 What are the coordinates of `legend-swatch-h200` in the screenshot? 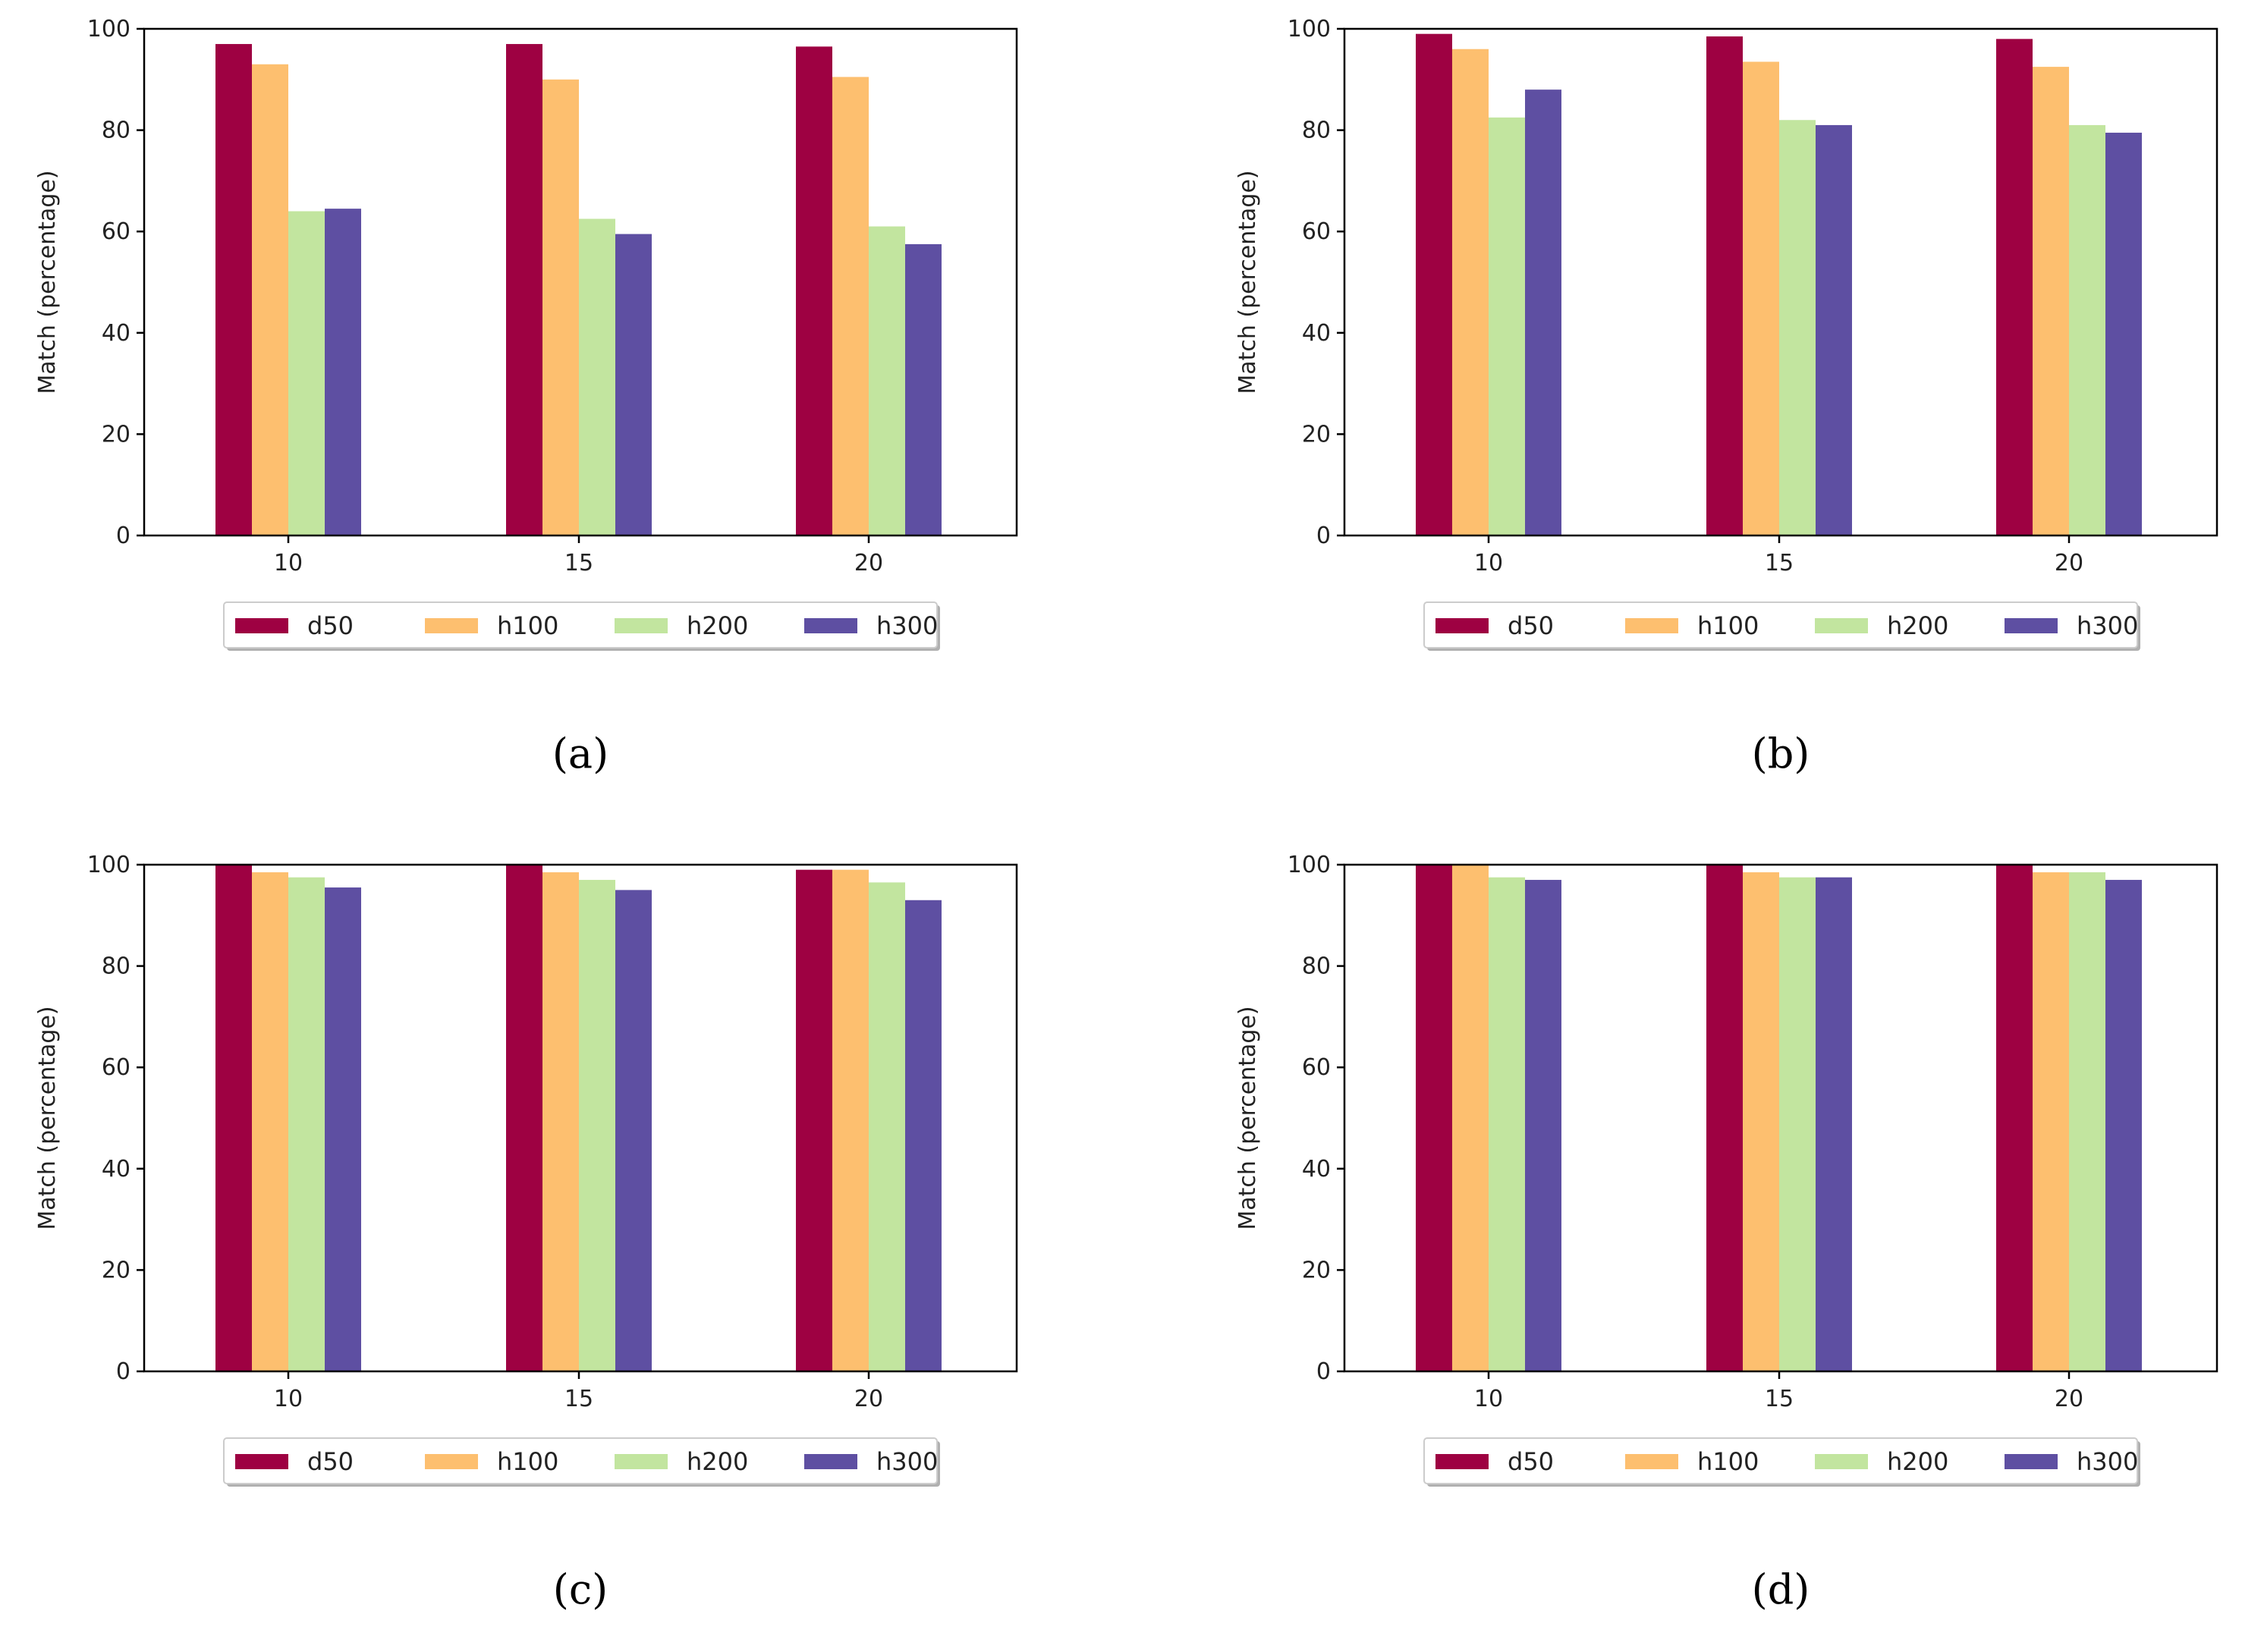 It's located at (1841, 1462).